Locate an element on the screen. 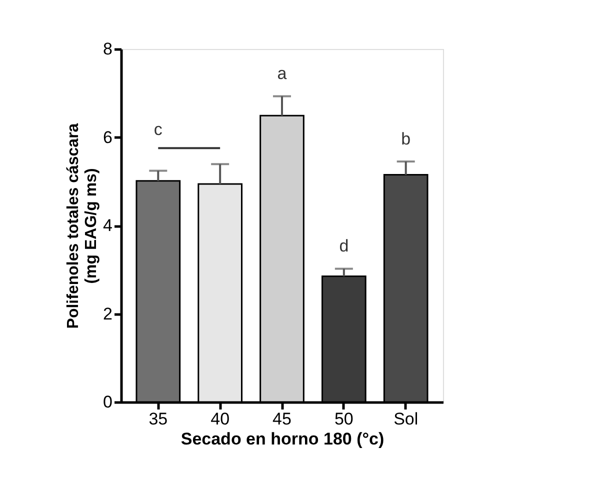 Image resolution: width=593 pixels, height=477 pixels. x-tick-label: 40 is located at coordinates (220, 419).